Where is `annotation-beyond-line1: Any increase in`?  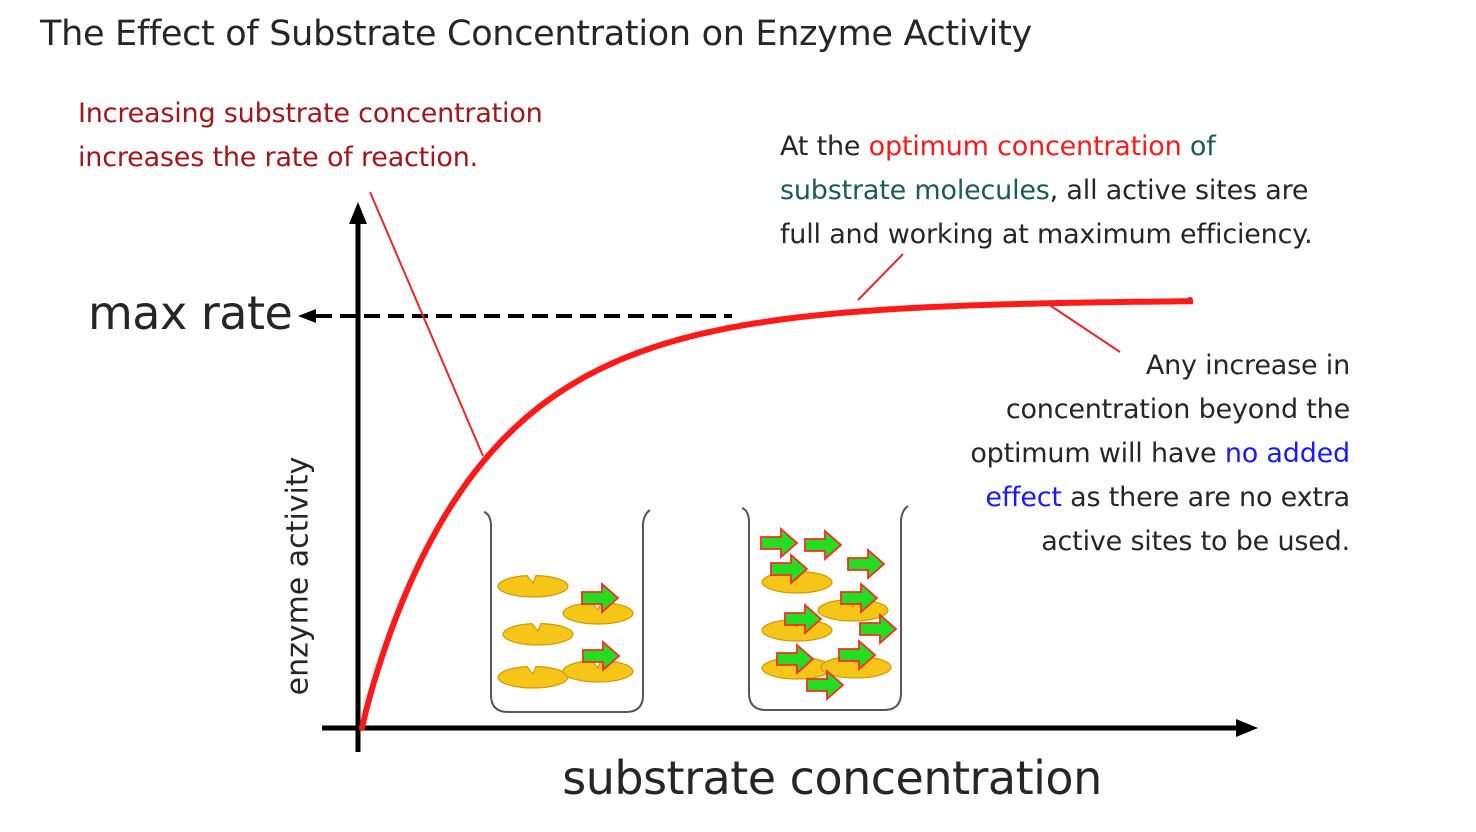 annotation-beyond-line1: Any increase in is located at coordinates (1247, 365).